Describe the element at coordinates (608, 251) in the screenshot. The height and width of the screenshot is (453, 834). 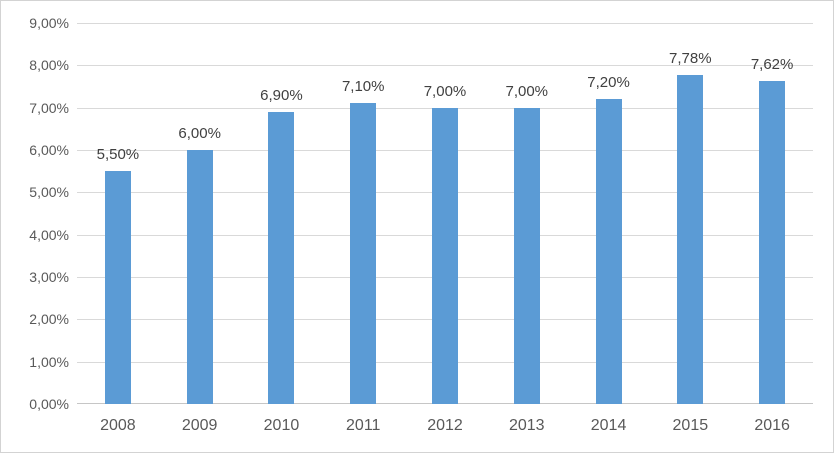
I see `bar-2014` at that location.